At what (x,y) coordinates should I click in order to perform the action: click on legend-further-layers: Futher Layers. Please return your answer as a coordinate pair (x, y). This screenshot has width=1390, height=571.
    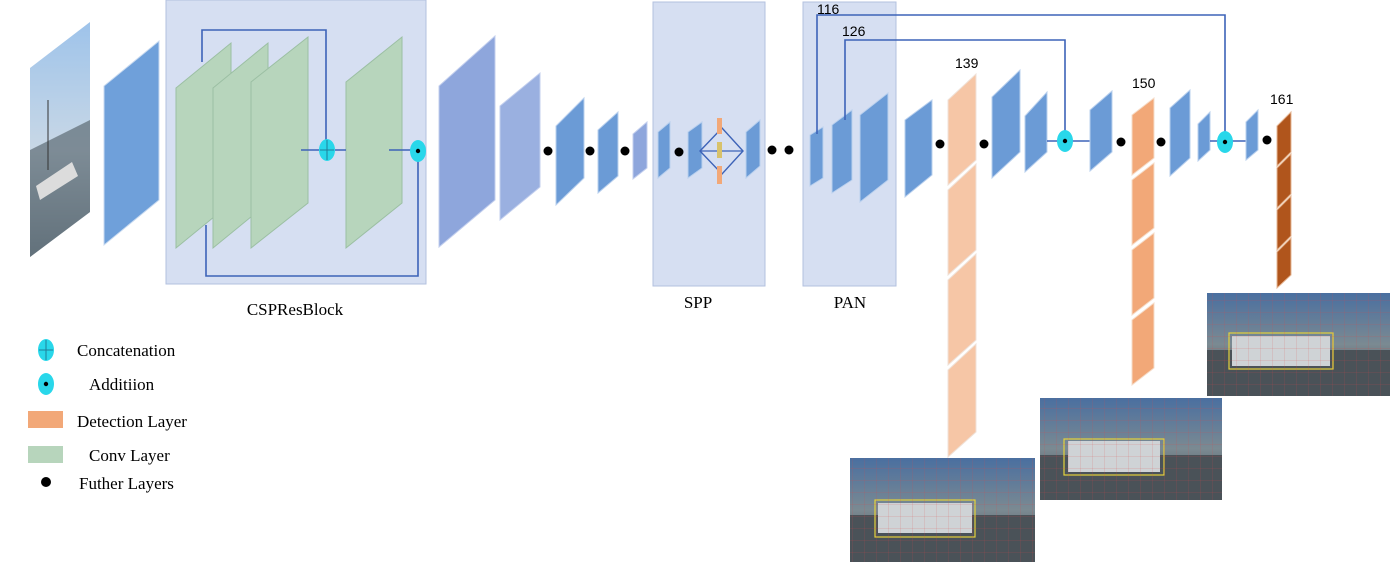
    Looking at the image, I should click on (126, 483).